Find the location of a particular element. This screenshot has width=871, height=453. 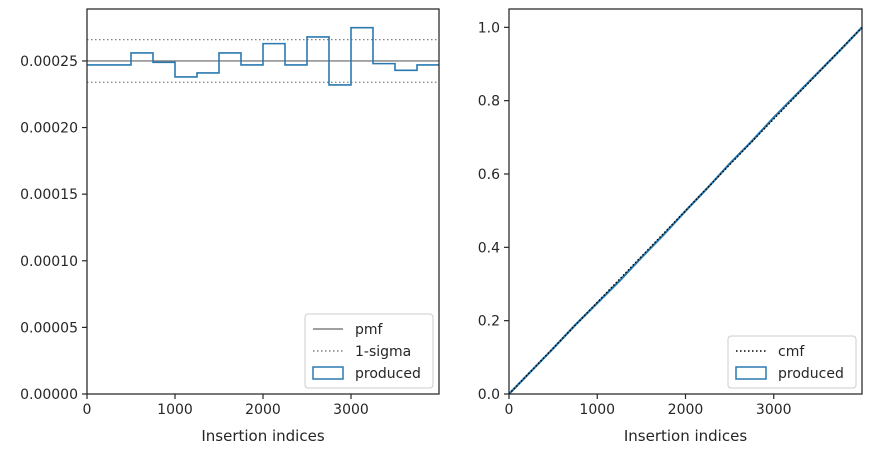

pmf-chart-x-axis-label: Insertion indices is located at coordinates (262, 436).